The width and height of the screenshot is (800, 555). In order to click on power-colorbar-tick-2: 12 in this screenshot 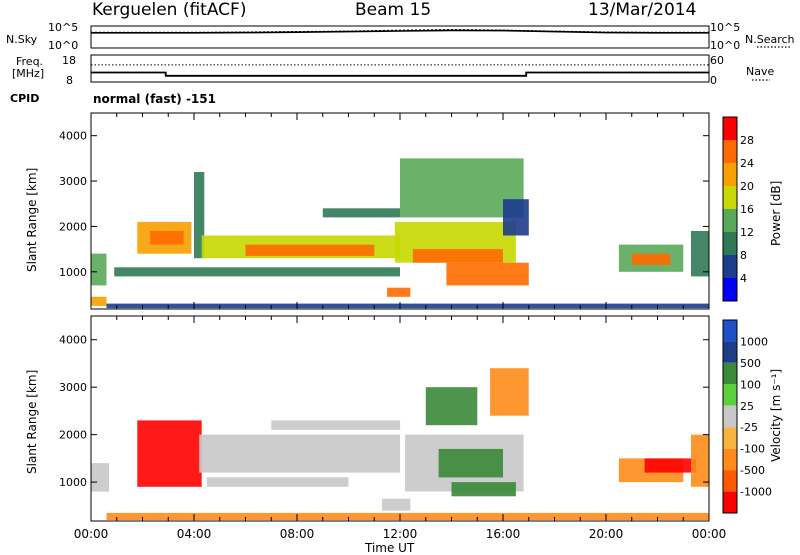, I will do `click(747, 232)`.